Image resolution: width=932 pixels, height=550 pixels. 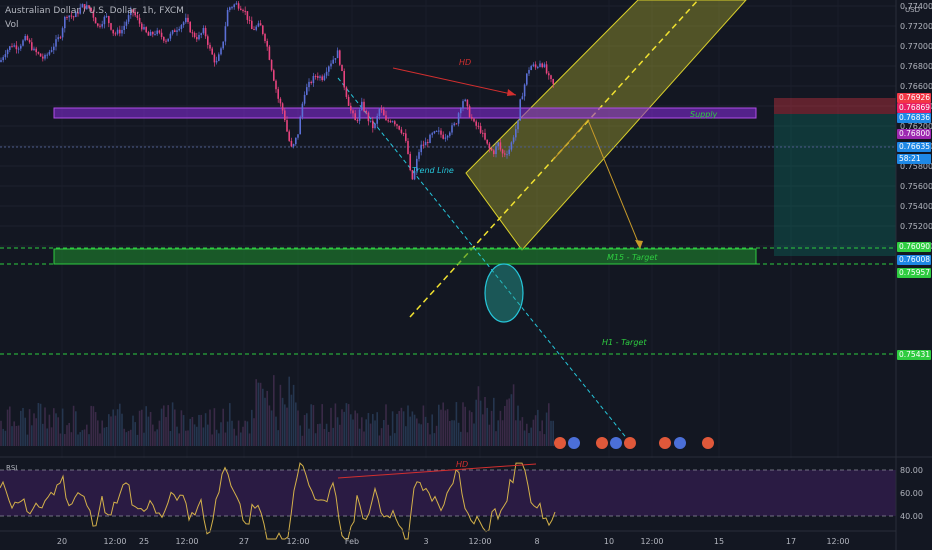 What do you see at coordinates (448, 493) in the screenshot?
I see `rsi-band` at bounding box center [448, 493].